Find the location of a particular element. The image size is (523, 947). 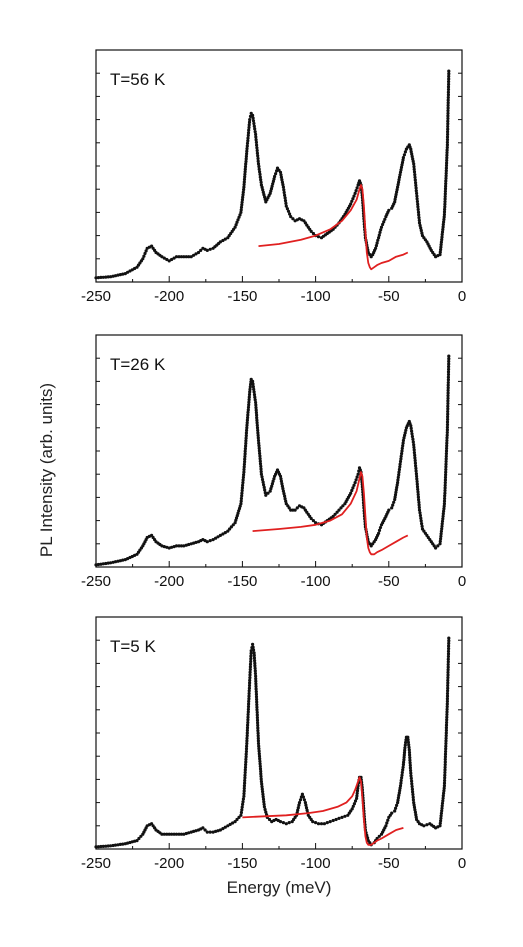

panel-56k-xtick-labels: -250 -200 -150 -100 -50 0 is located at coordinates (273, 296).